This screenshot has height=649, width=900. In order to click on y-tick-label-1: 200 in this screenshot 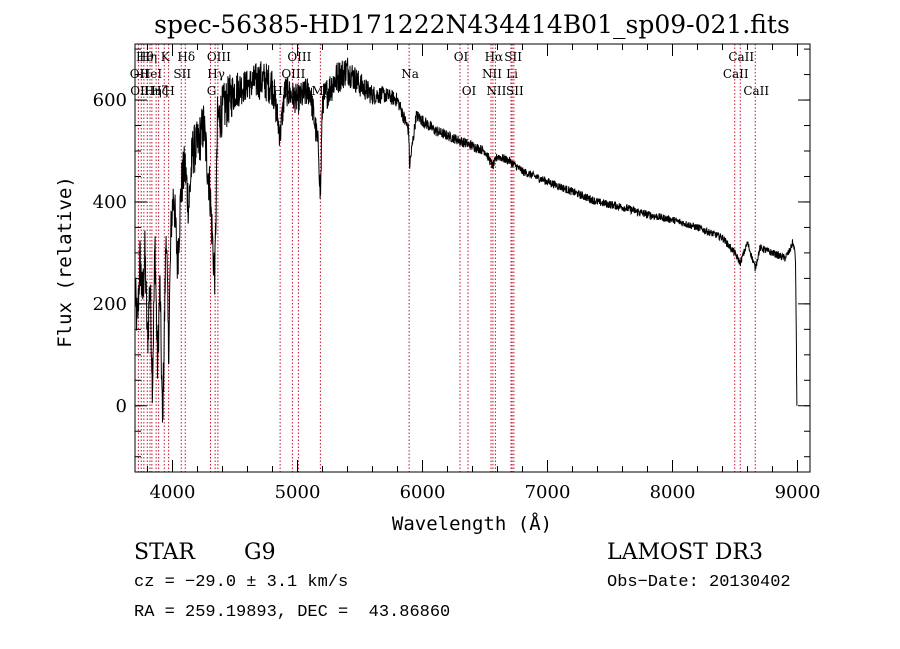, I will do `click(110, 304)`.